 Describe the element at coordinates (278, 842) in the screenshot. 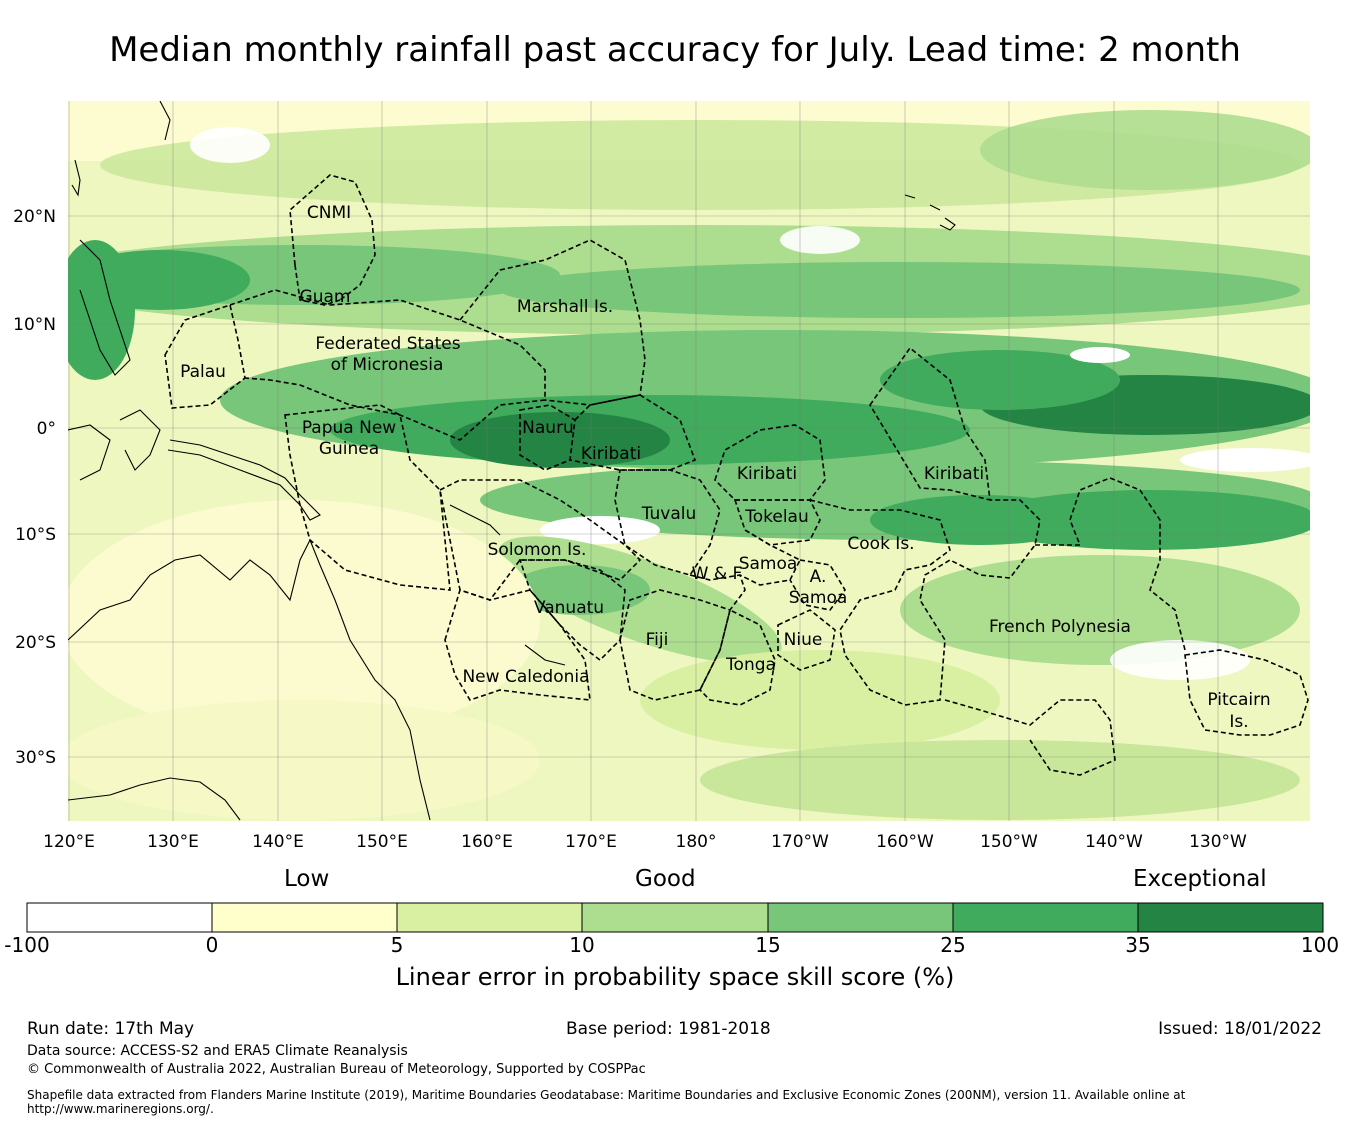

I see `longitude-tick: 140°E` at that location.